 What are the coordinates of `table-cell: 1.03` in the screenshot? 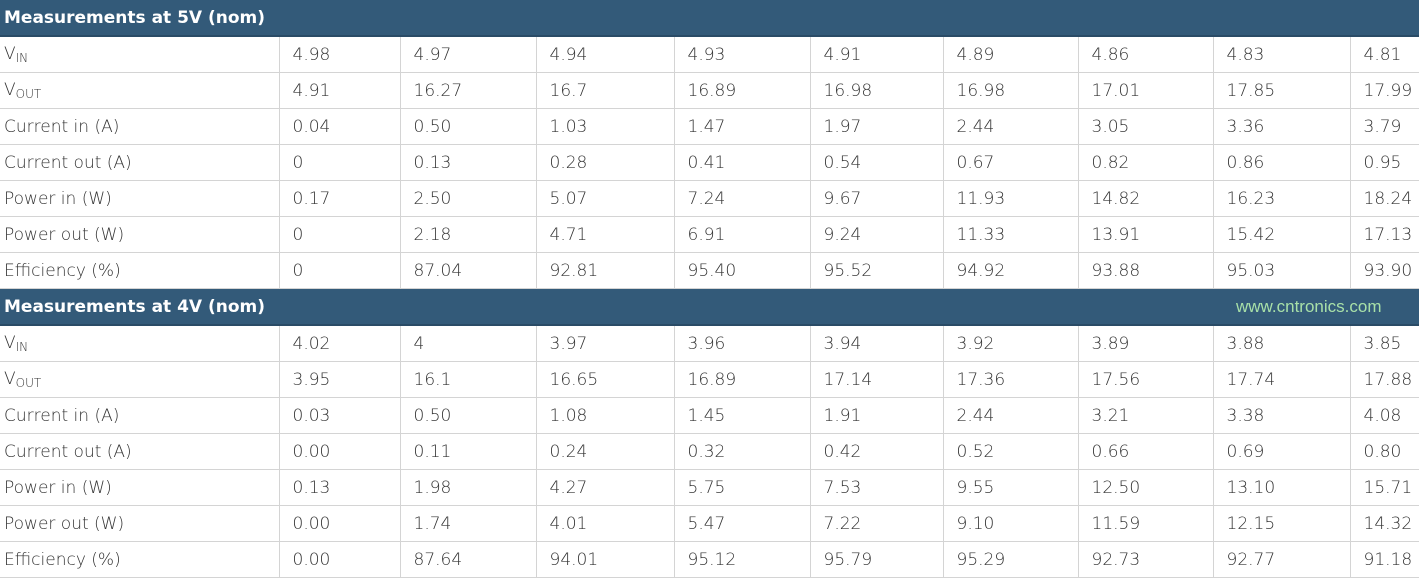 It's located at (605, 126).